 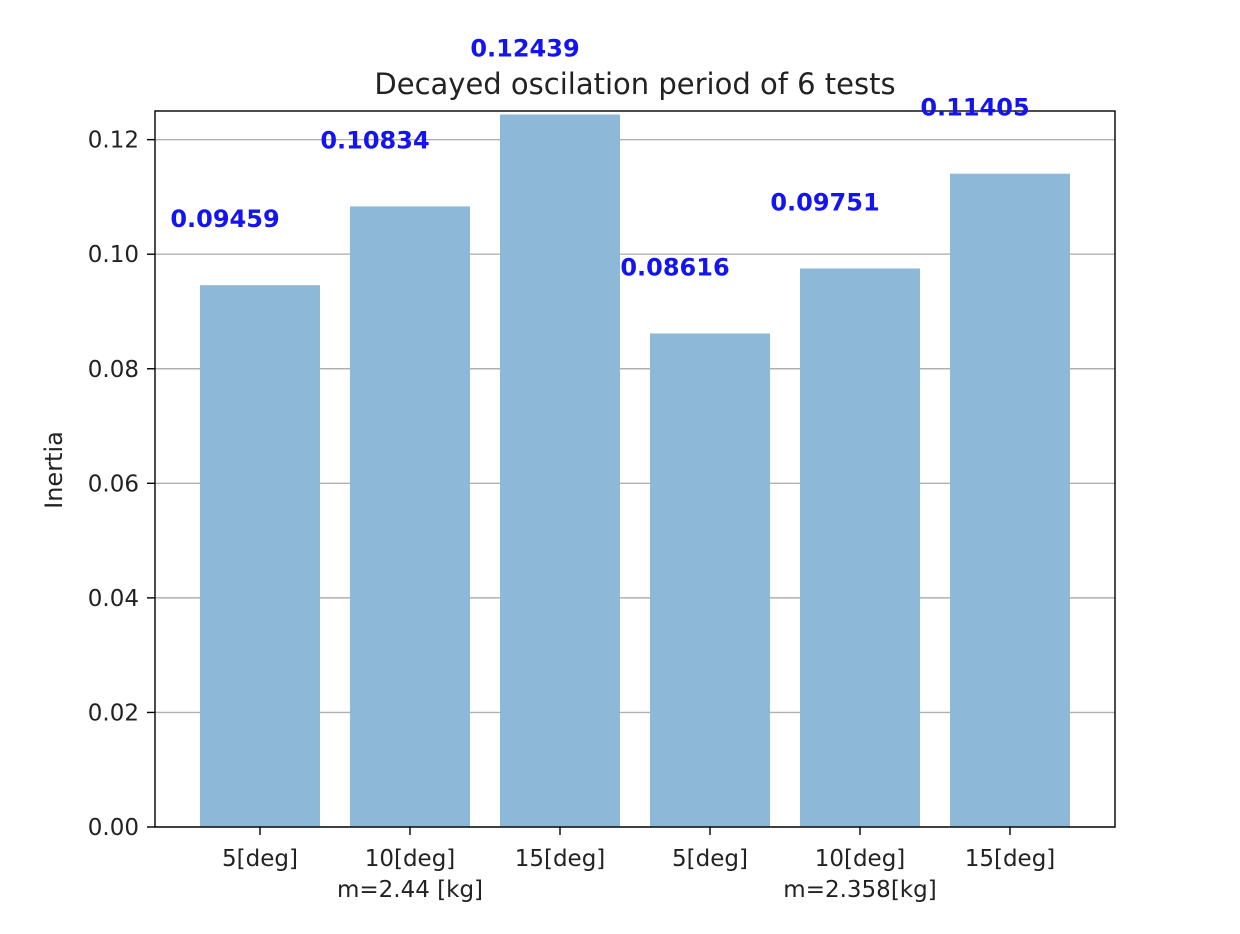 I want to click on y-tick-label: 0.08, so click(x=113, y=370).